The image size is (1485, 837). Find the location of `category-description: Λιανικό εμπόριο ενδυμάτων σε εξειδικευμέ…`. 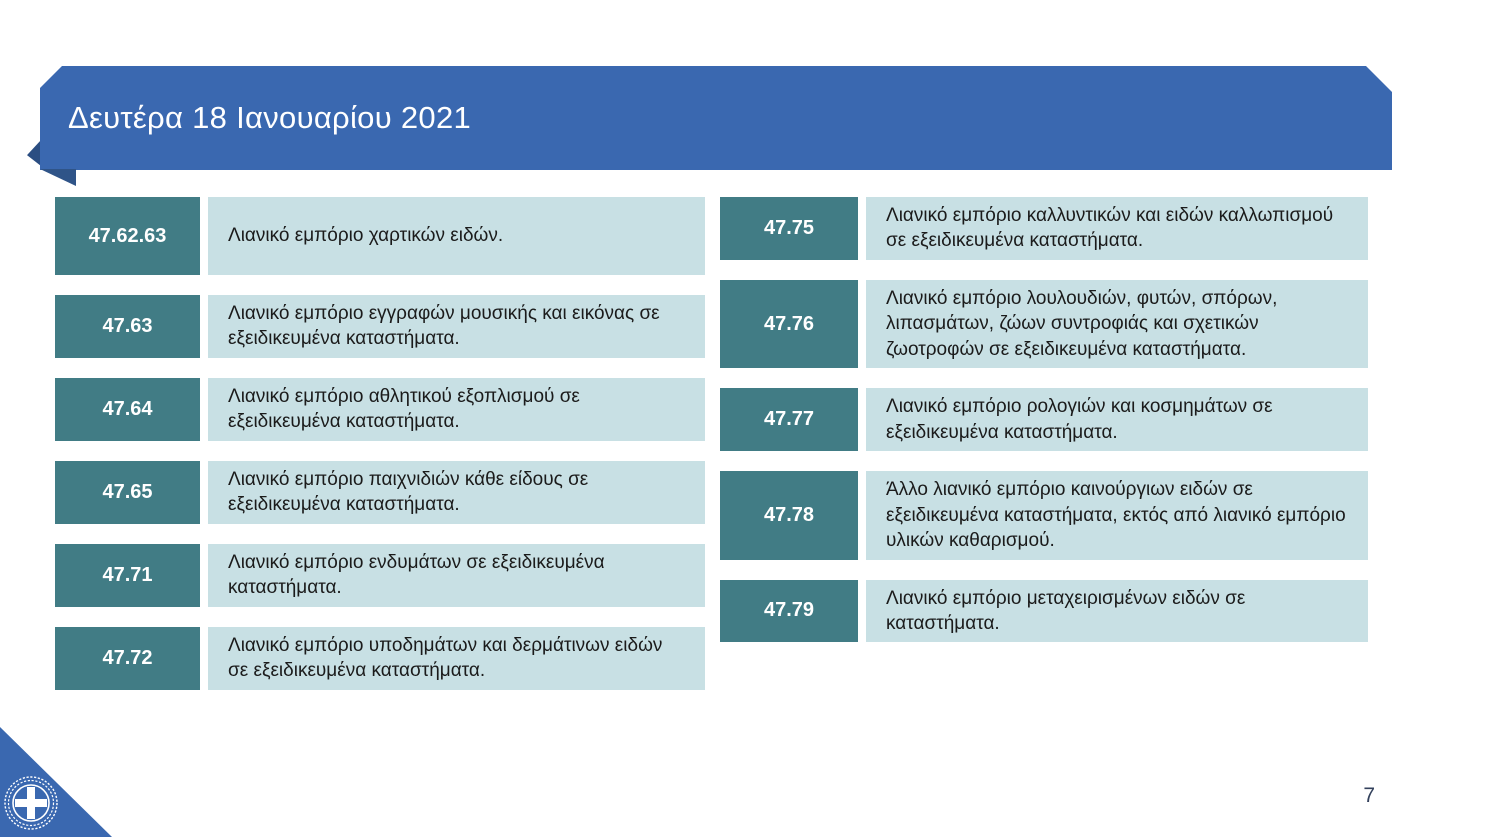

category-description: Λιανικό εμπόριο ενδυμάτων σε εξειδικευμέ… is located at coordinates (456, 575).